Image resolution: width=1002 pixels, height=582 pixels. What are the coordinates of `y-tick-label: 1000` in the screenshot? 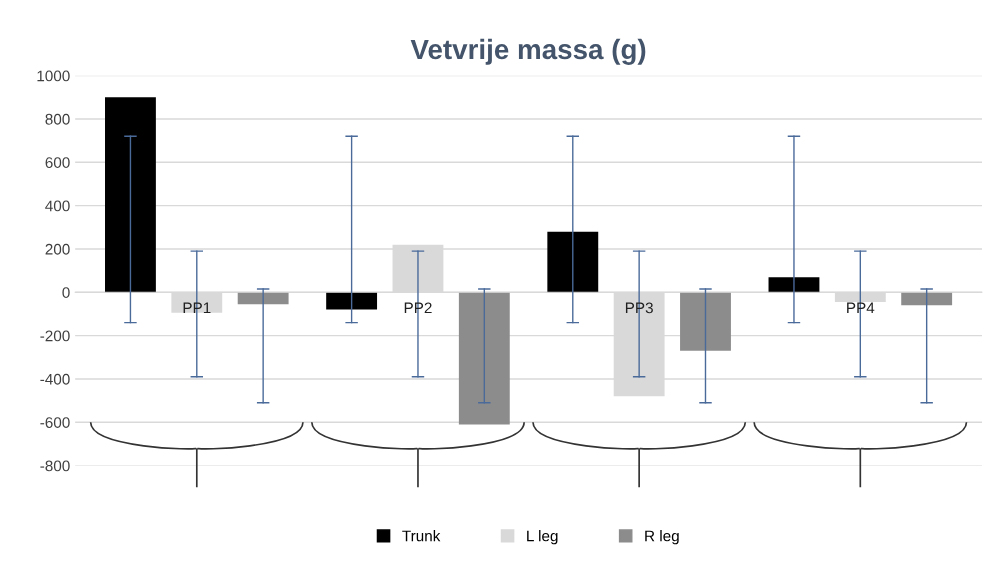 It's located at (53, 76).